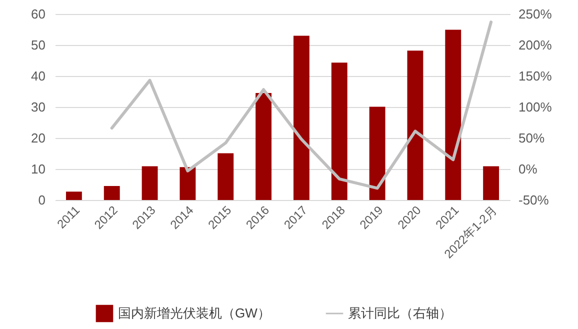 Image resolution: width=578 pixels, height=329 pixels. What do you see at coordinates (535, 45) in the screenshot?
I see `y2-tick-label: 200%` at bounding box center [535, 45].